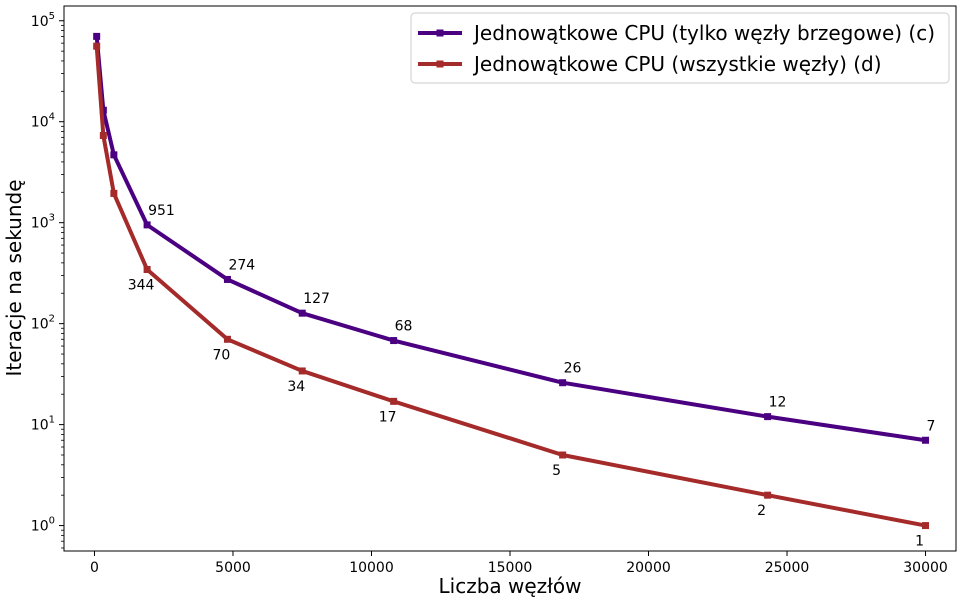 The image size is (962, 603). I want to click on x-axis-title: Liczba węzłów, so click(510, 586).